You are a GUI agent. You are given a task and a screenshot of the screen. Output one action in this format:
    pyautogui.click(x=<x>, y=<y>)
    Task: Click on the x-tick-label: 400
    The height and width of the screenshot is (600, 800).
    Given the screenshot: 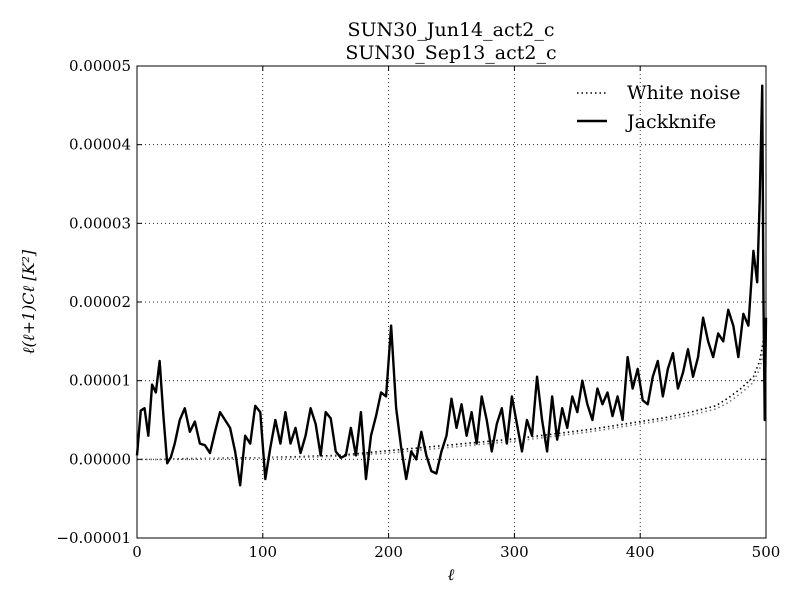 What is the action you would take?
    pyautogui.click(x=640, y=552)
    